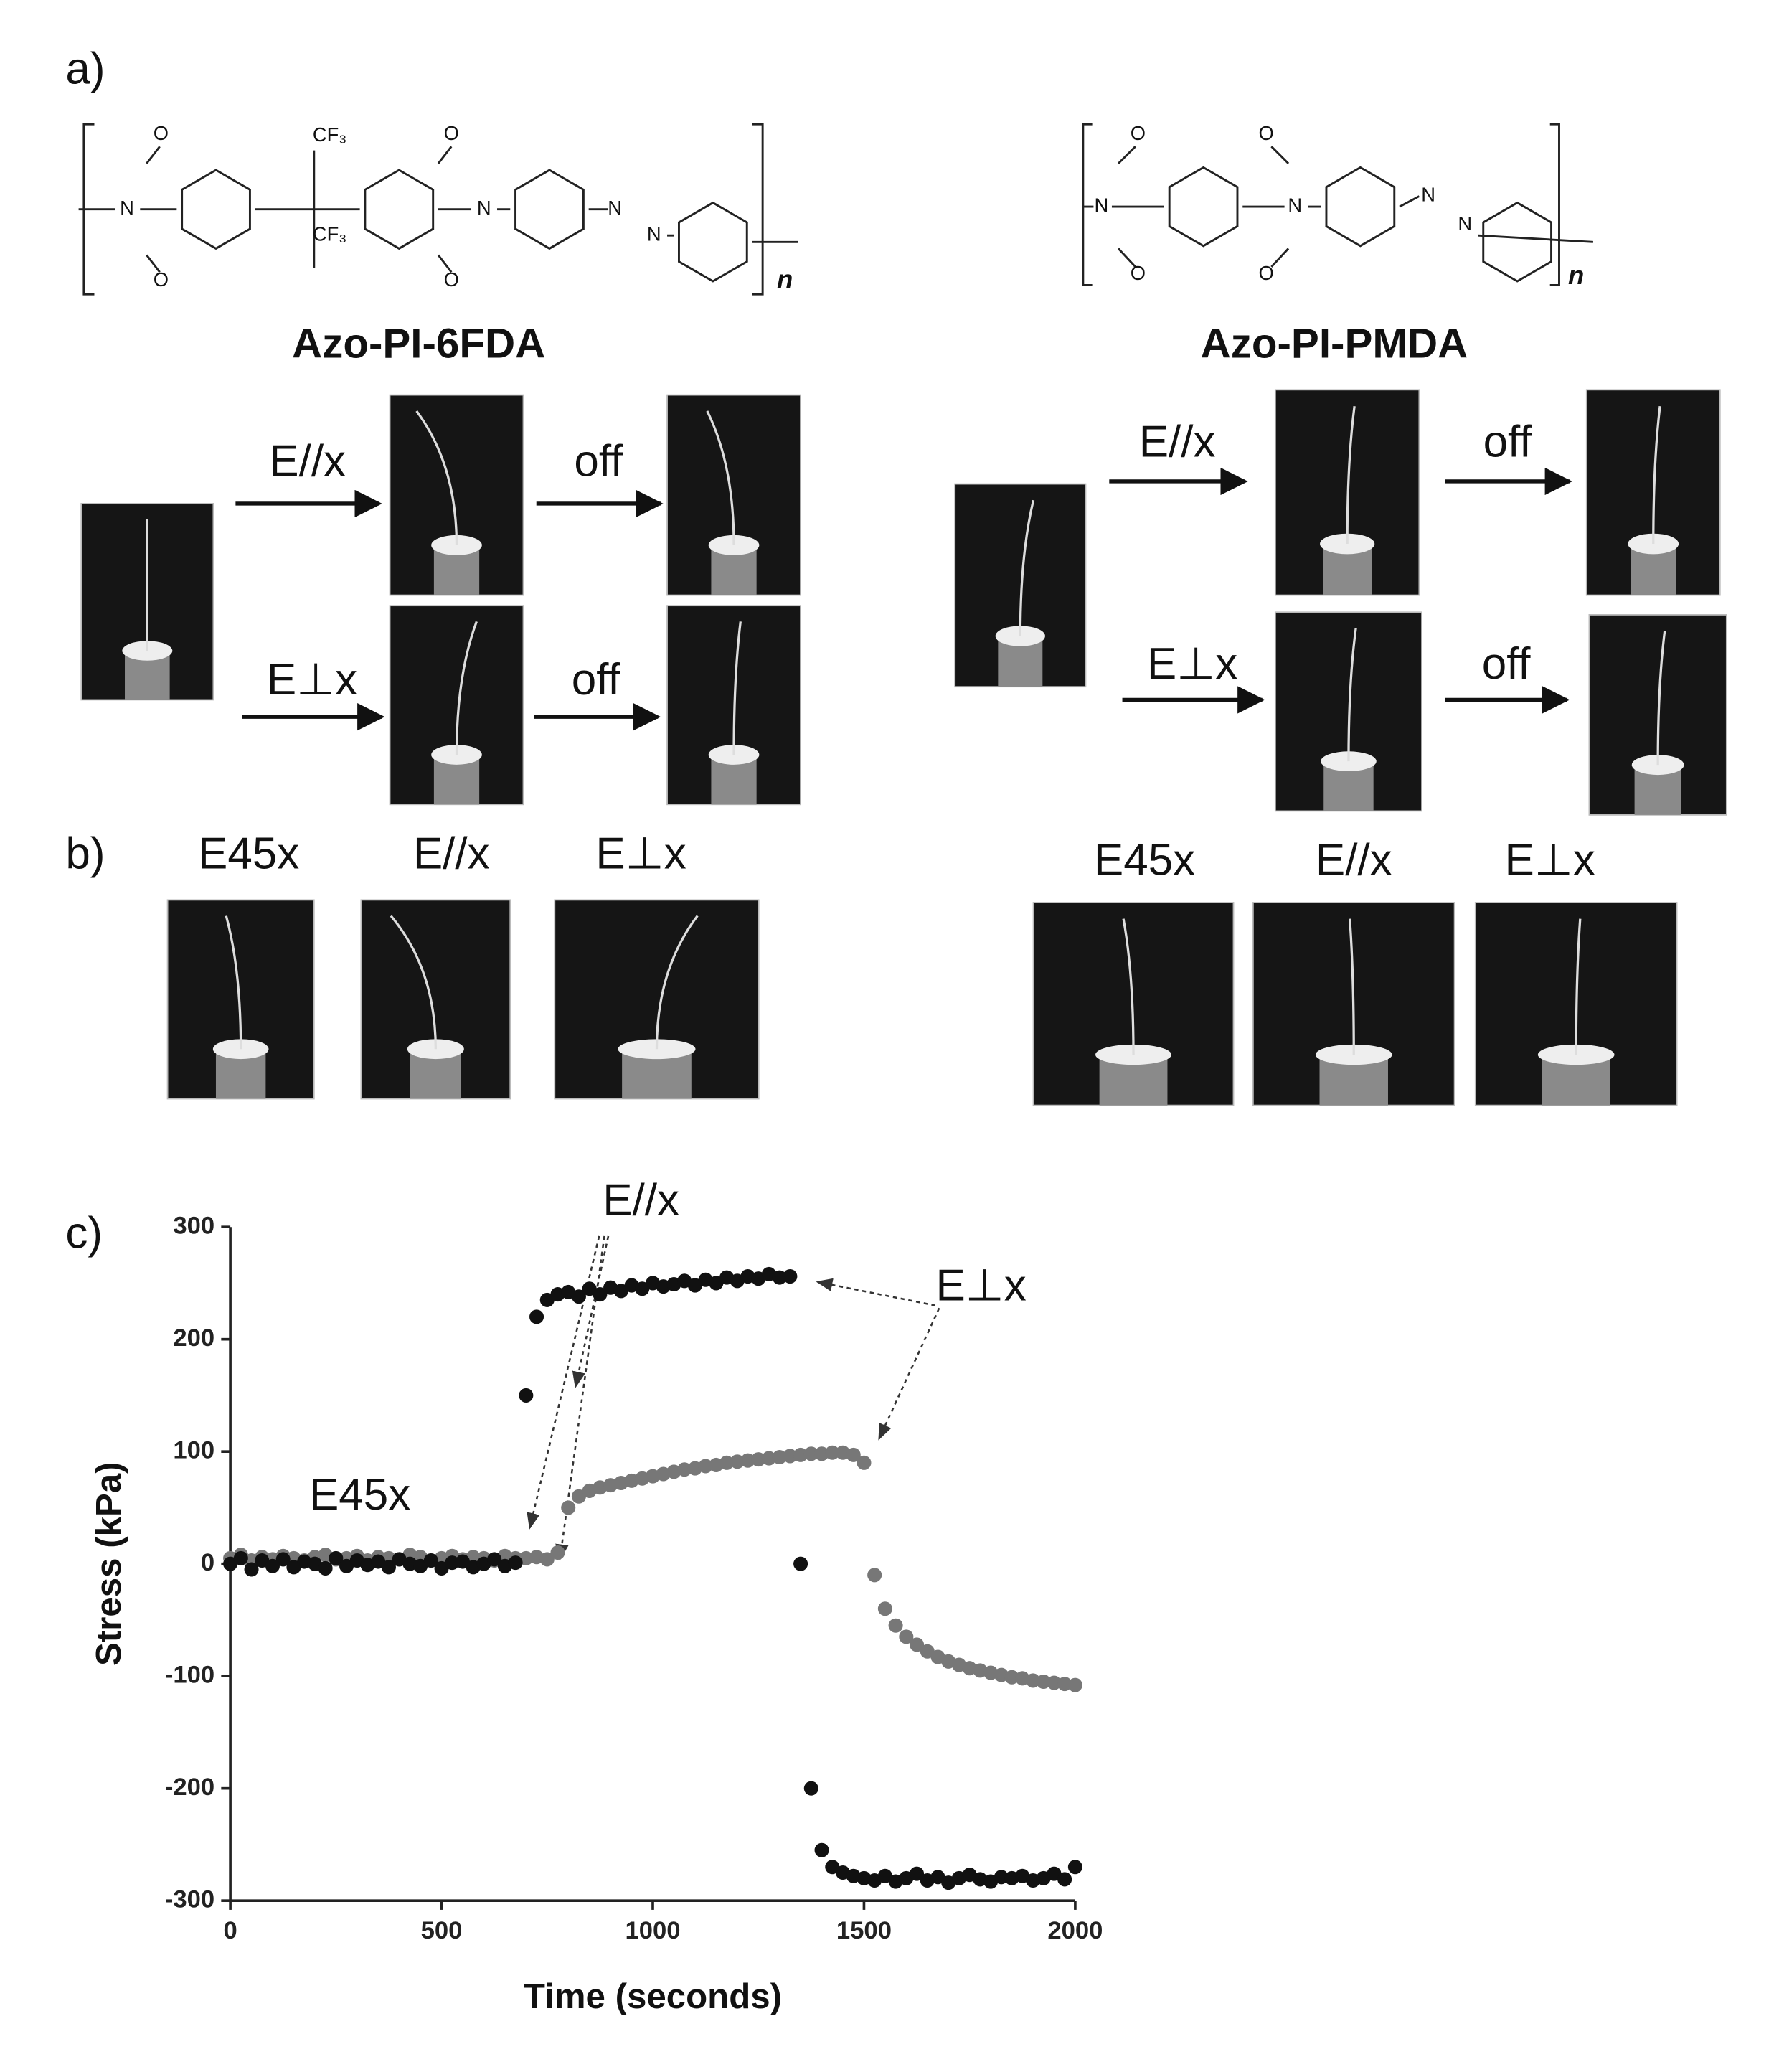 This screenshot has width=1779, height=2072. What do you see at coordinates (653, 1997) in the screenshot?
I see `x-axis-label: Time (seconds)` at bounding box center [653, 1997].